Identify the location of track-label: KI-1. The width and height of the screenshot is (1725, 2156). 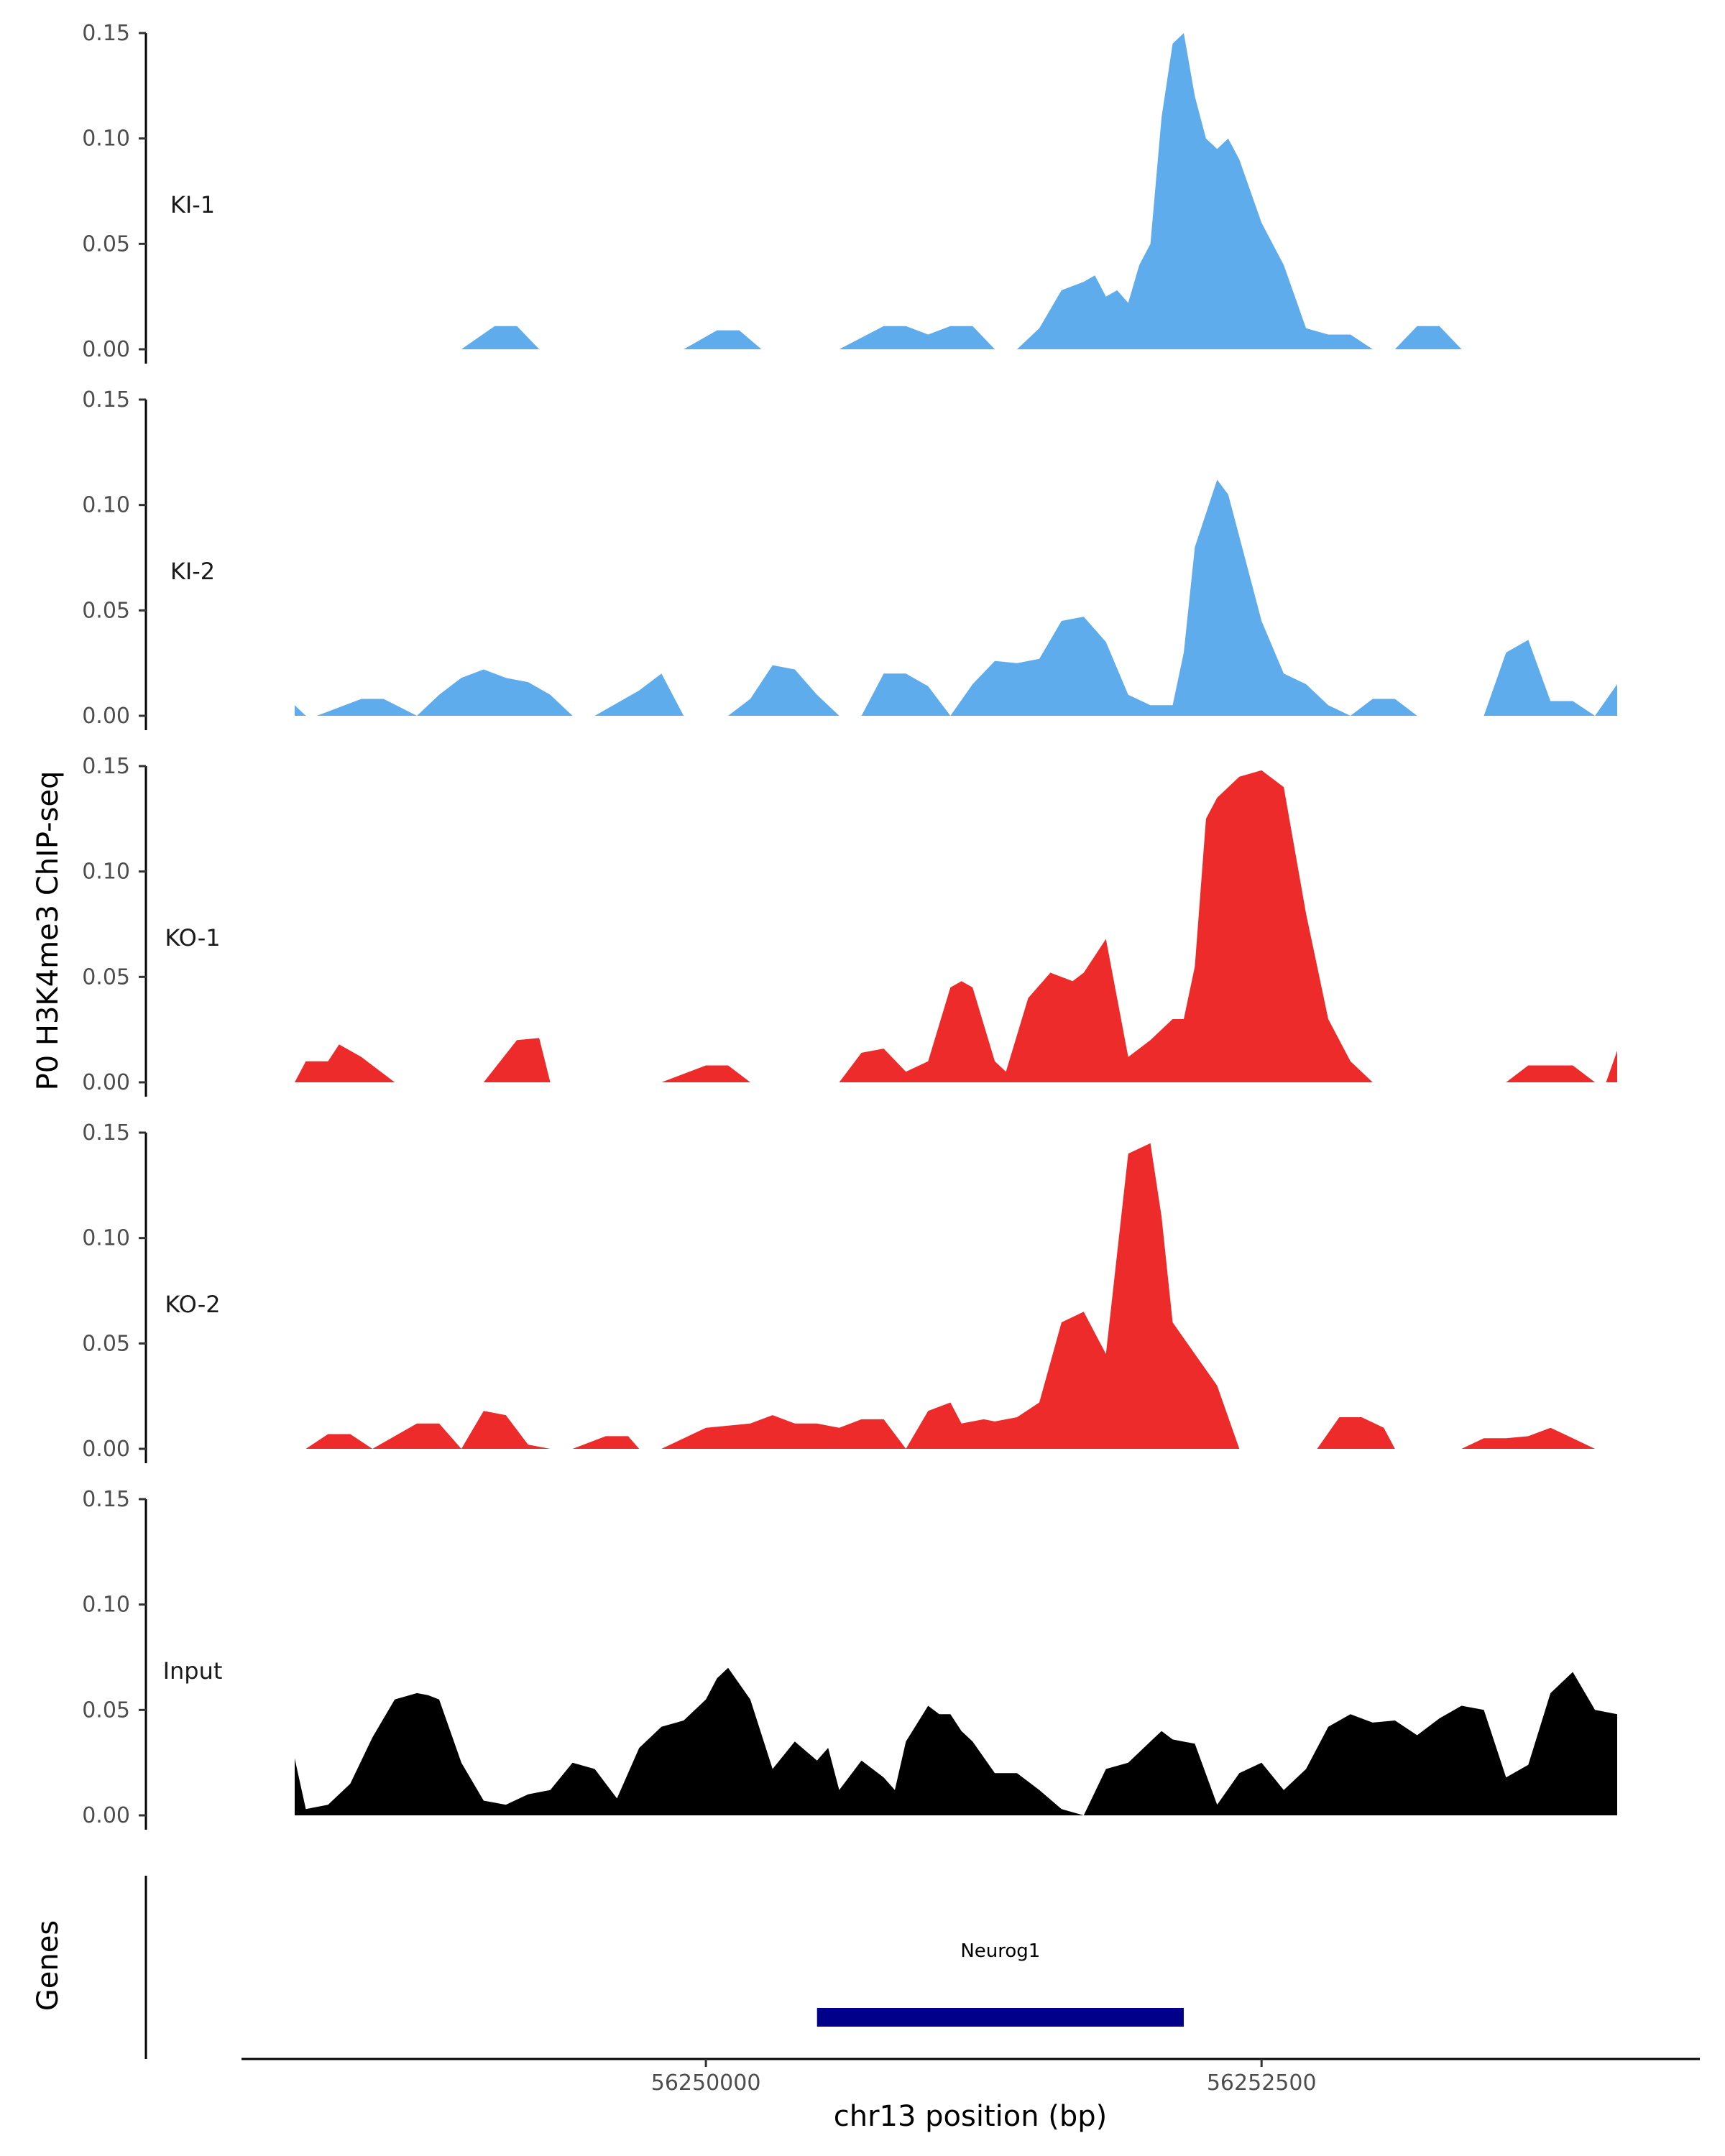
(192, 204).